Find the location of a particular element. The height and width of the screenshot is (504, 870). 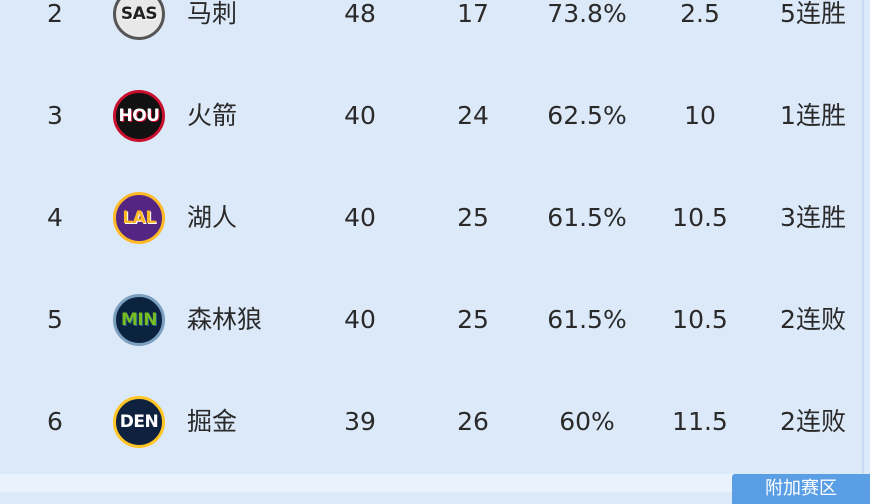

team-name: 森林狼 is located at coordinates (225, 319).